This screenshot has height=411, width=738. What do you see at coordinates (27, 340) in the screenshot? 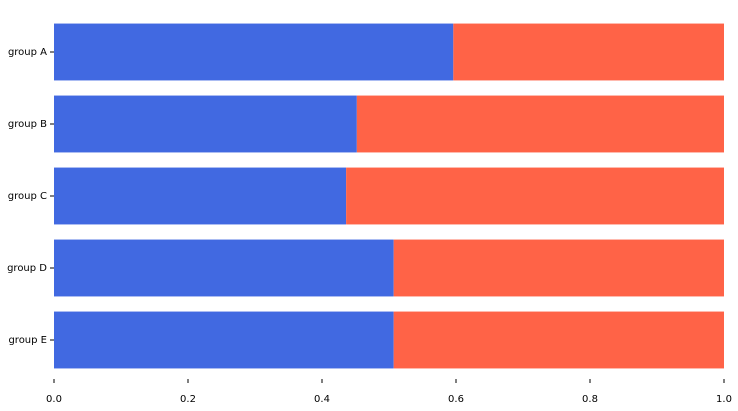
I see `y-tick-label: group E` at bounding box center [27, 340].